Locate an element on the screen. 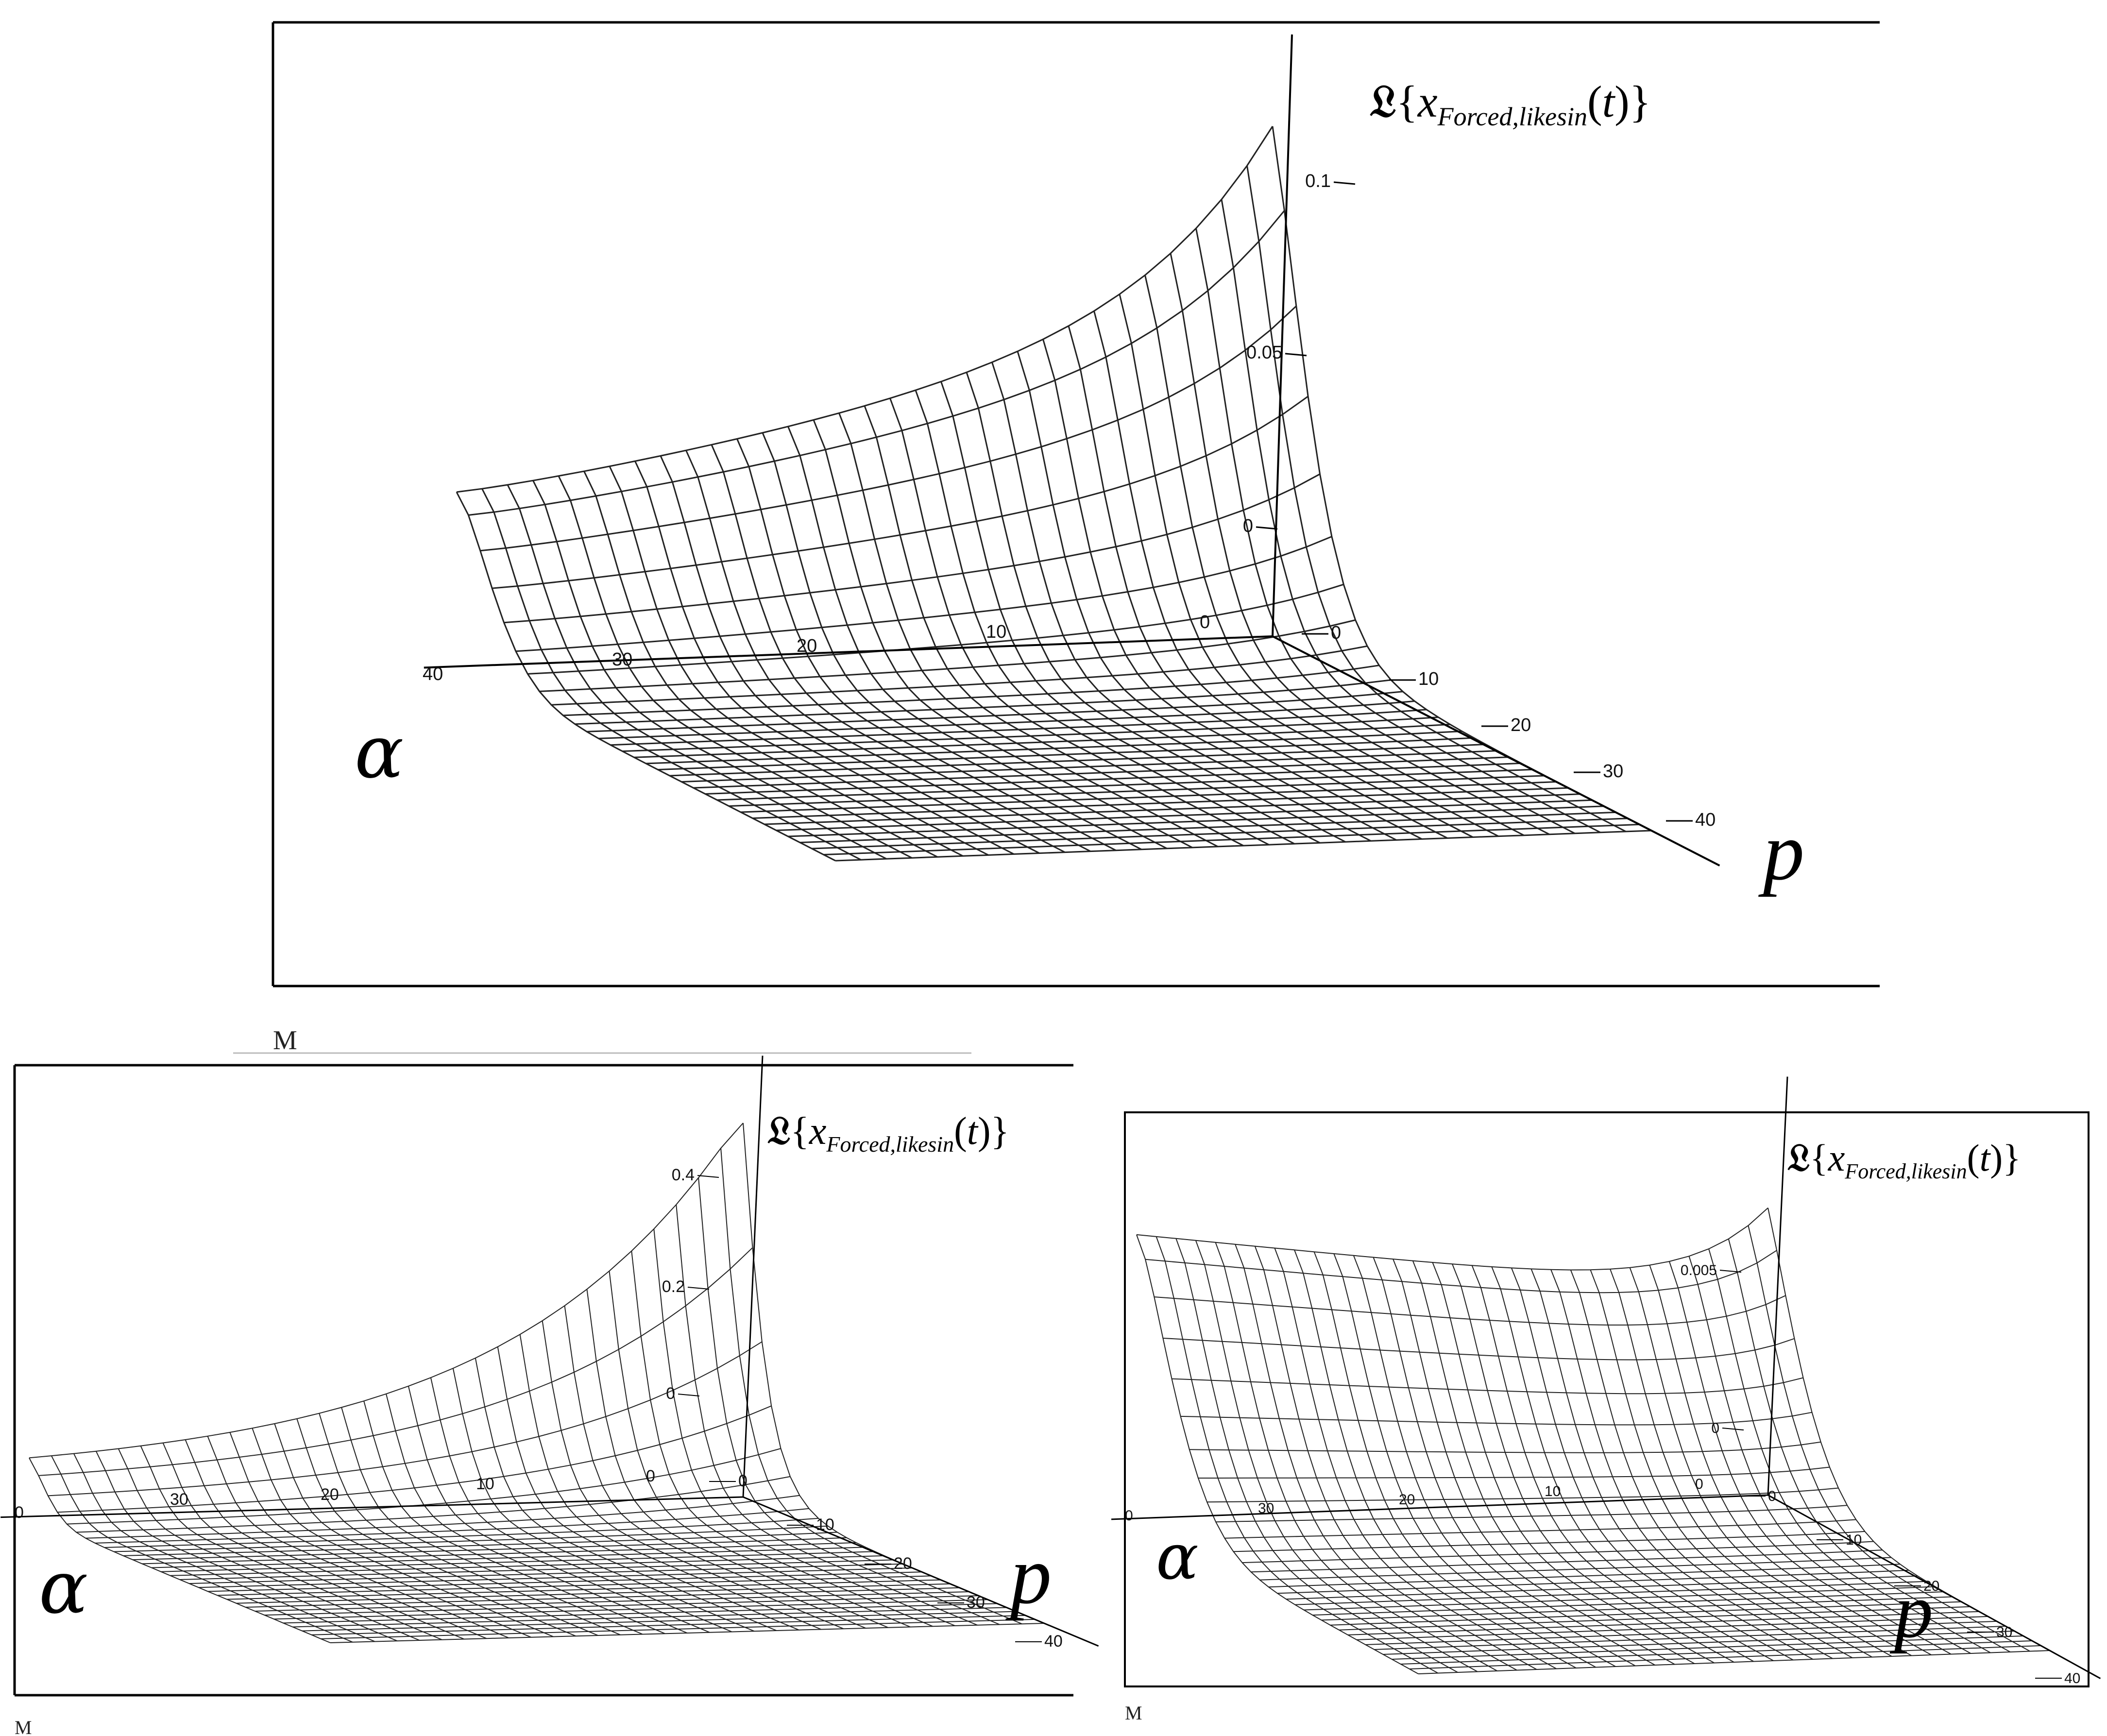 The height and width of the screenshot is (1736, 2107). p-axis-label: p is located at coordinates (1028, 1575).